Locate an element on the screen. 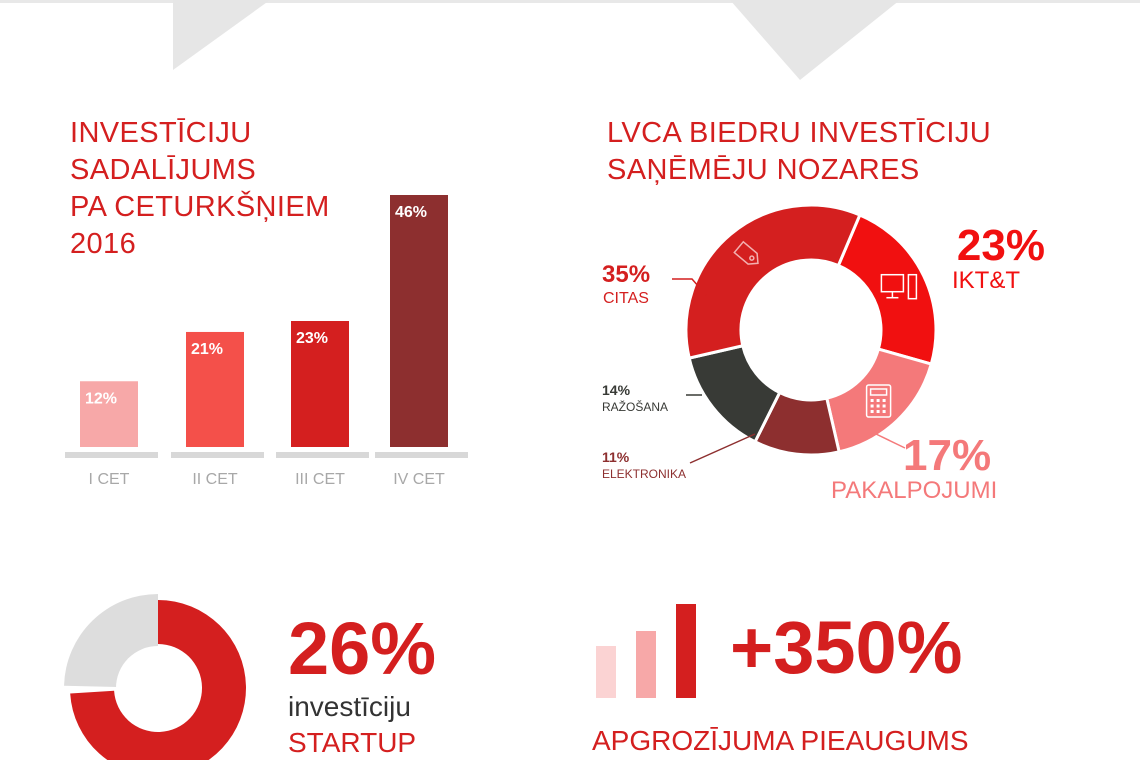 The width and height of the screenshot is (1140, 760). tag-outline is located at coordinates (746, 252).